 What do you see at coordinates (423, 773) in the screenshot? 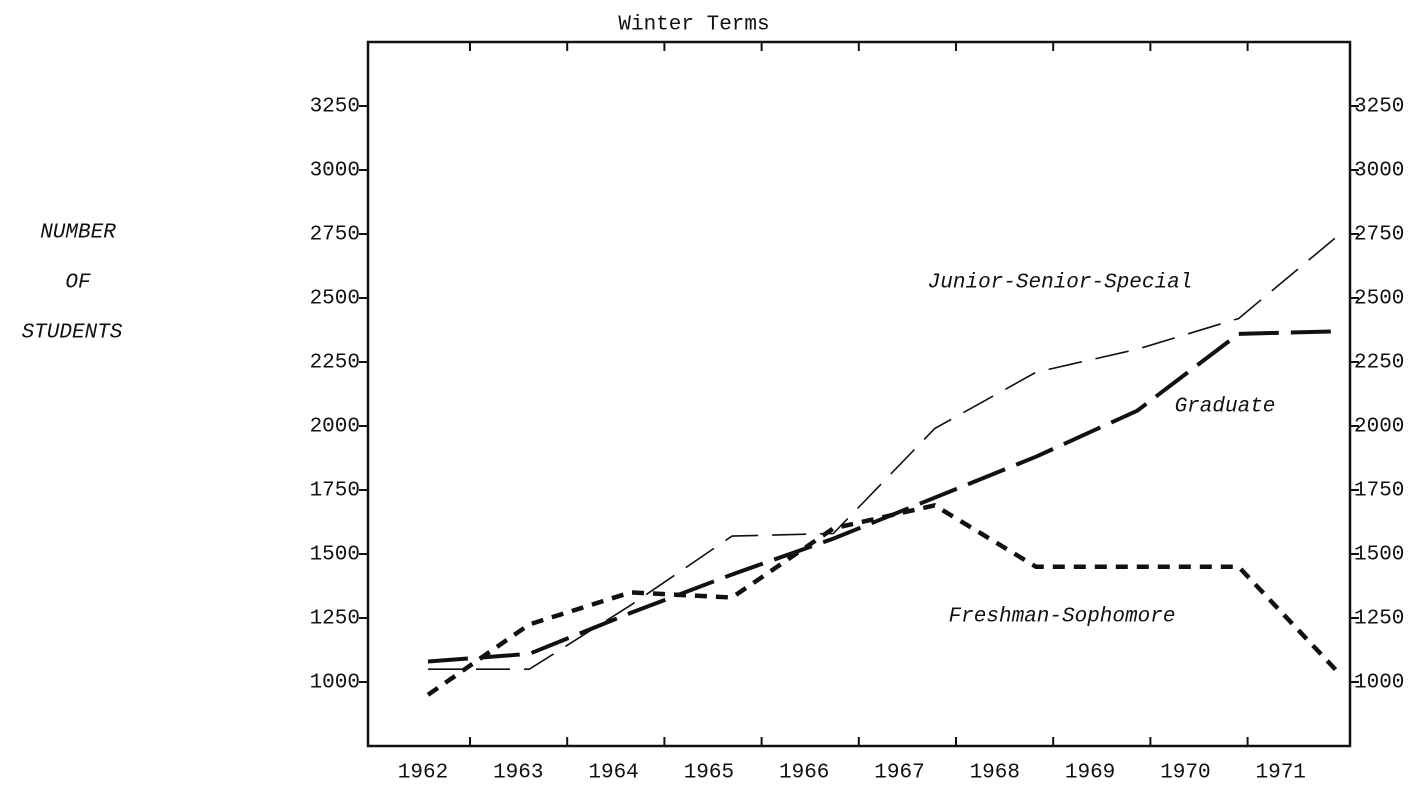
I see `x-tick-label: 1962` at bounding box center [423, 773].